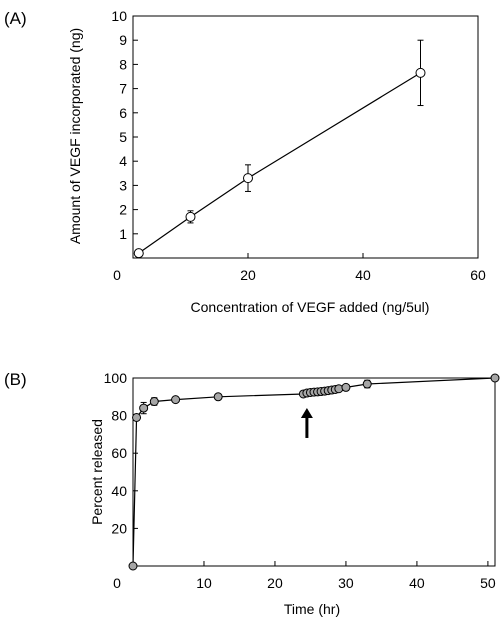 Image resolution: width=500 pixels, height=625 pixels. What do you see at coordinates (123, 234) in the screenshot?
I see `y-tick-label: 1` at bounding box center [123, 234].